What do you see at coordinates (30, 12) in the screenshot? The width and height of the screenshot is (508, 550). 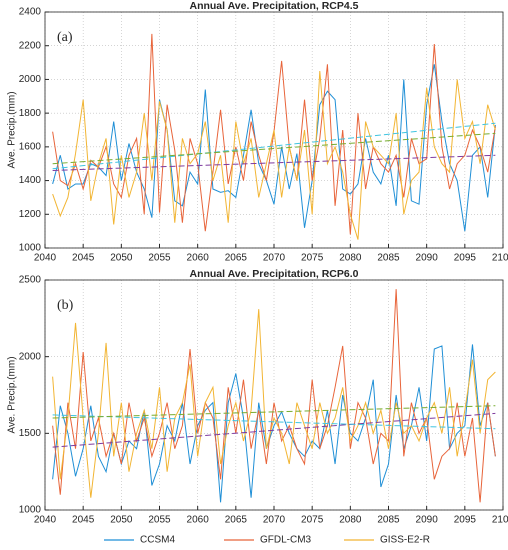 I see `y-tick-label: 2400` at bounding box center [30, 12].